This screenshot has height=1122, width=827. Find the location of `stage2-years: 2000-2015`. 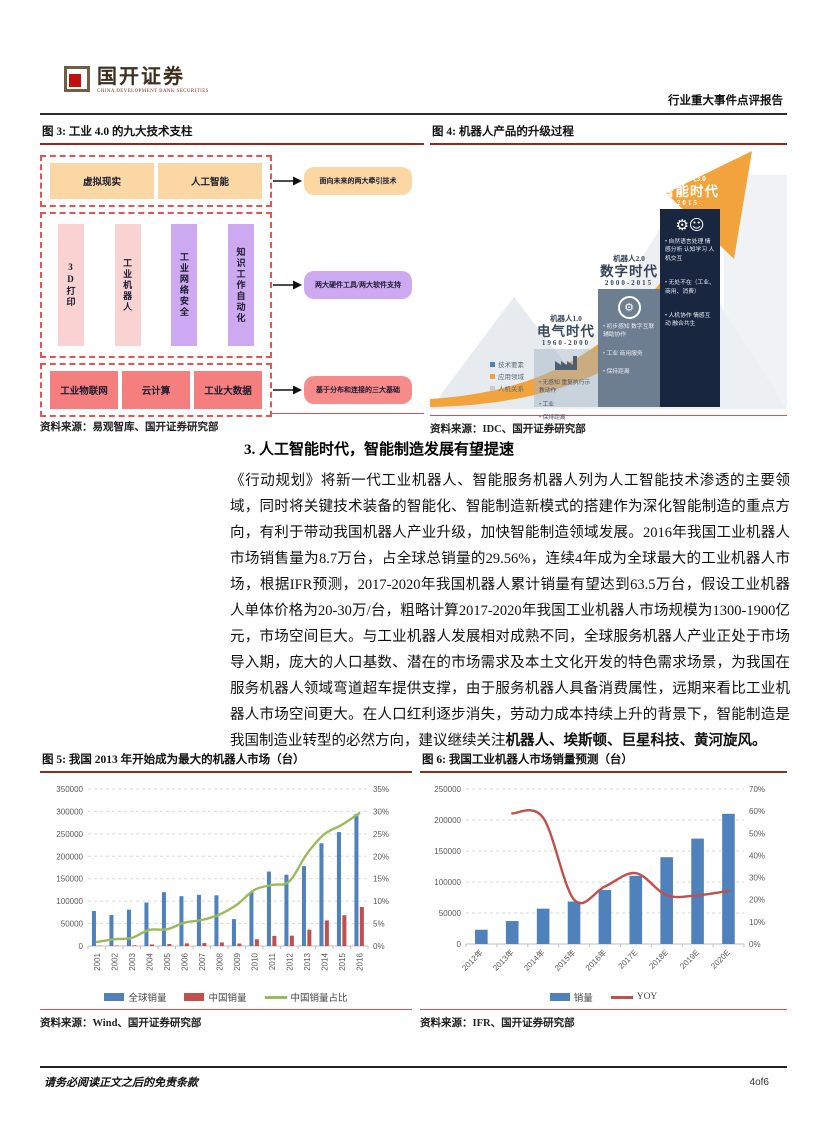

stage2-years: 2000-2015 is located at coordinates (629, 283).